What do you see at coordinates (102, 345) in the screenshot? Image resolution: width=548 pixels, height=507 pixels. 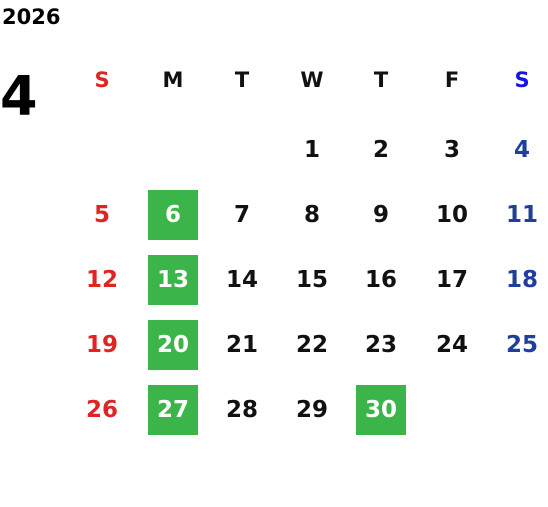 I see `day-number: 19` at bounding box center [102, 345].